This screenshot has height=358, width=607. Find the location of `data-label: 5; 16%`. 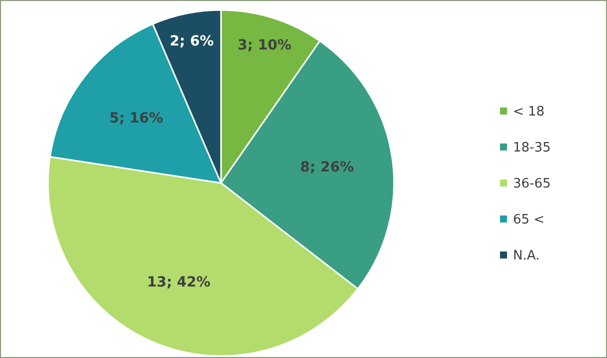

data-label: 5; 16% is located at coordinates (136, 118).